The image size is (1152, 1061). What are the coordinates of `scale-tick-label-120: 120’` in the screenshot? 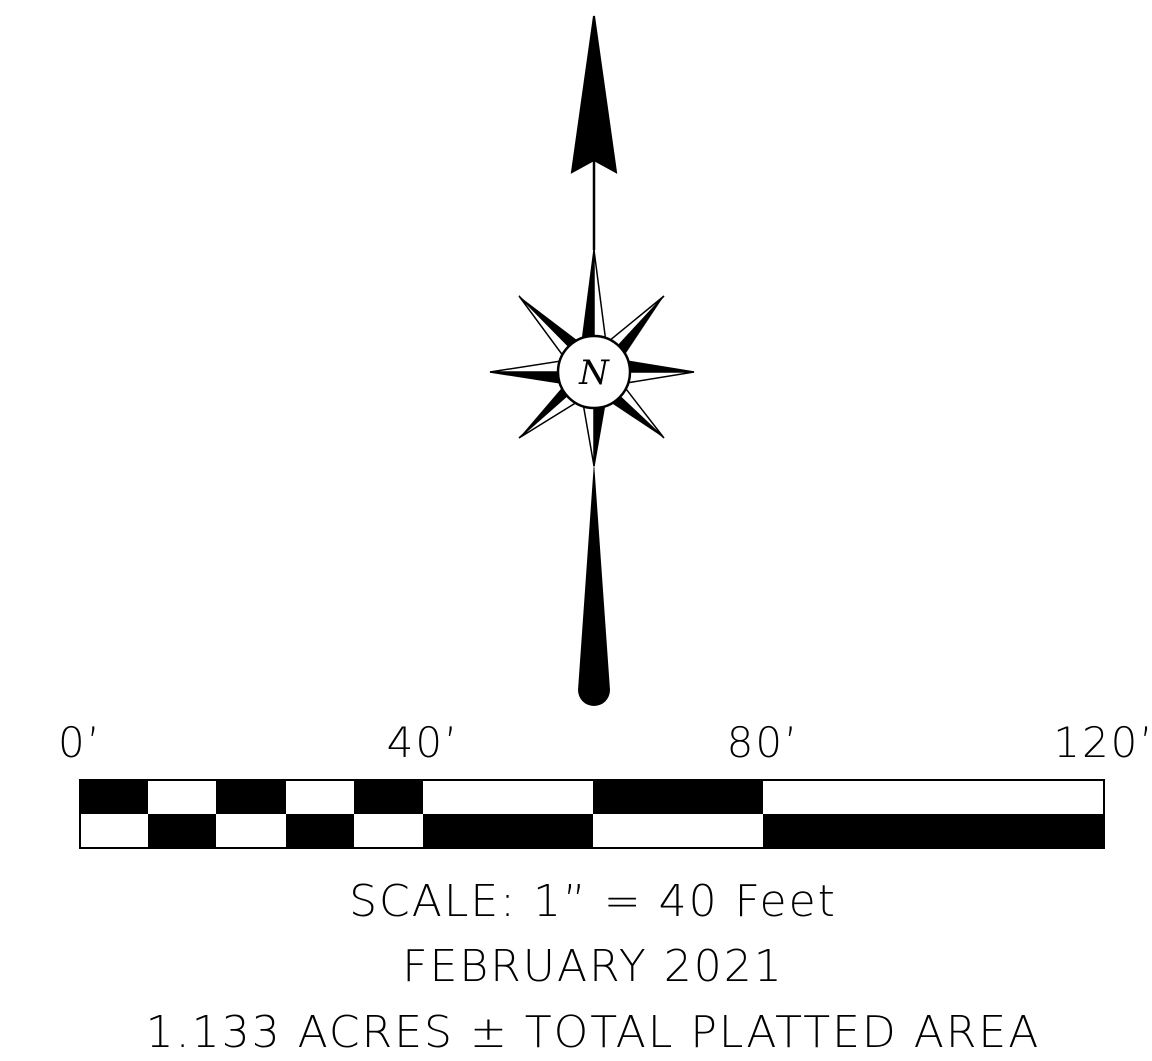 It's located at (1102, 742).